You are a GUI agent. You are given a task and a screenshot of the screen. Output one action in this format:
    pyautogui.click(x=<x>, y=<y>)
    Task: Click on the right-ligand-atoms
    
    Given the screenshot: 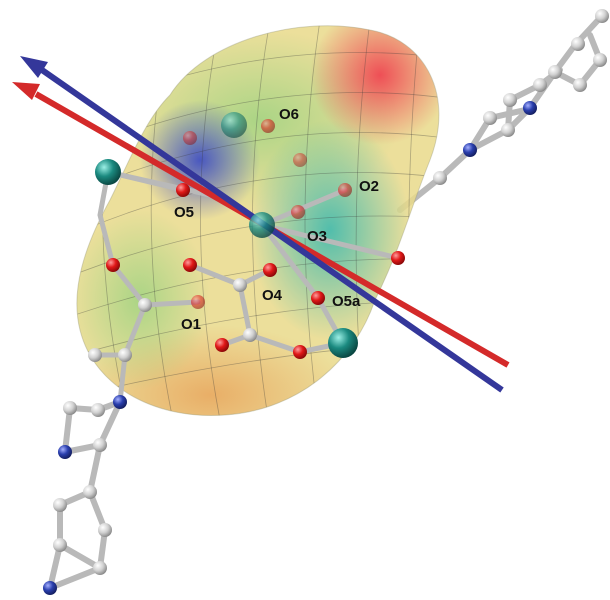 What is the action you would take?
    pyautogui.click(x=521, y=97)
    